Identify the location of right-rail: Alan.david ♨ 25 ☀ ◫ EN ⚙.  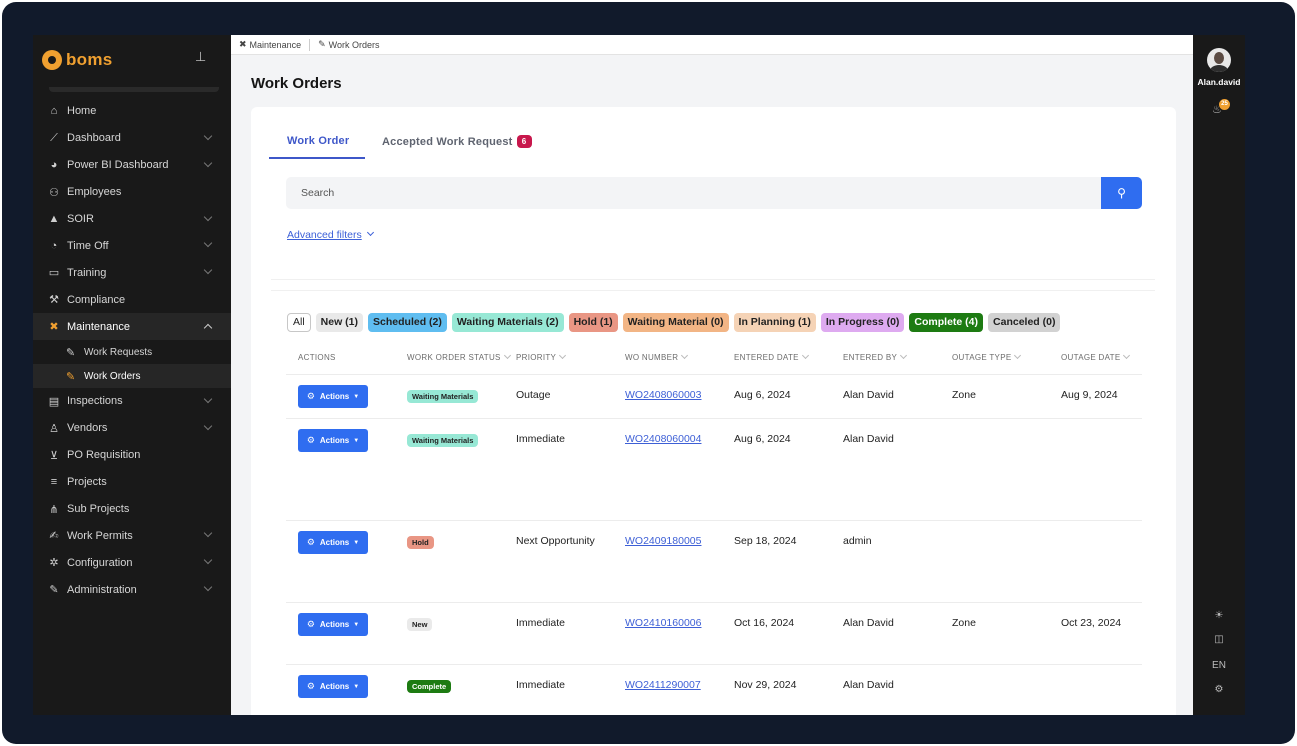
(1219, 375).